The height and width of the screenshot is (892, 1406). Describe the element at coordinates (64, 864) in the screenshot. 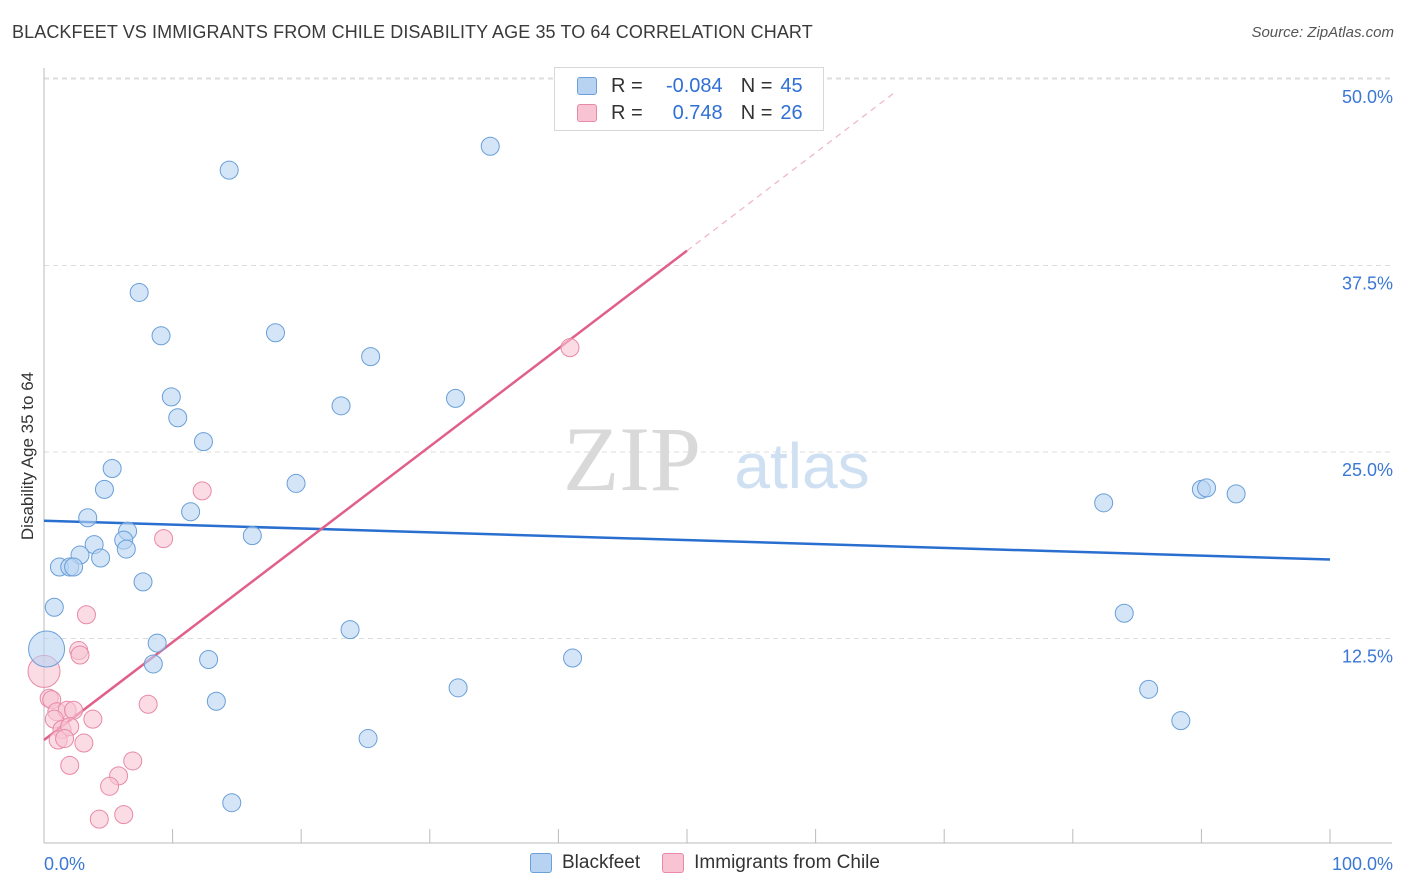

I see `x-tick-label-start: 0.0%` at that location.